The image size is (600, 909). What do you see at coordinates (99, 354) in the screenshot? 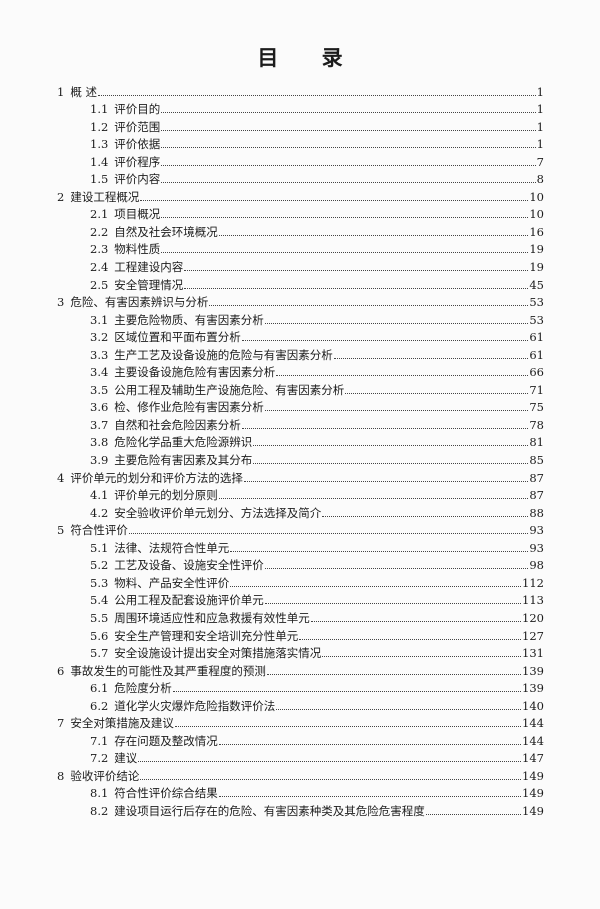
I see `entry-number: 3.3` at bounding box center [99, 354].